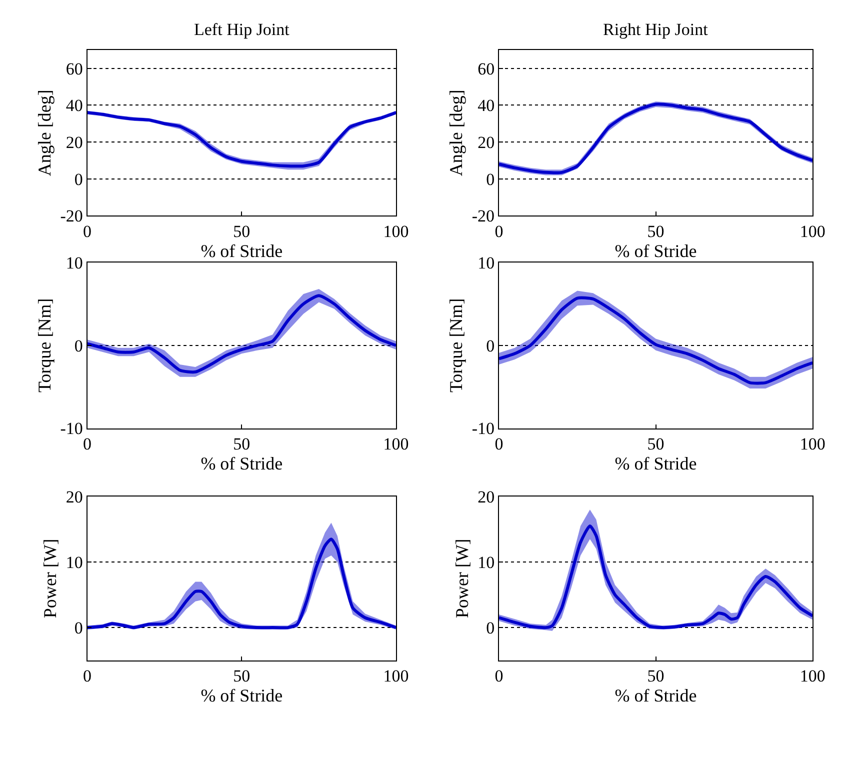 The width and height of the screenshot is (856, 761). I want to click on chart-title: Right Hip Joint, so click(655, 29).